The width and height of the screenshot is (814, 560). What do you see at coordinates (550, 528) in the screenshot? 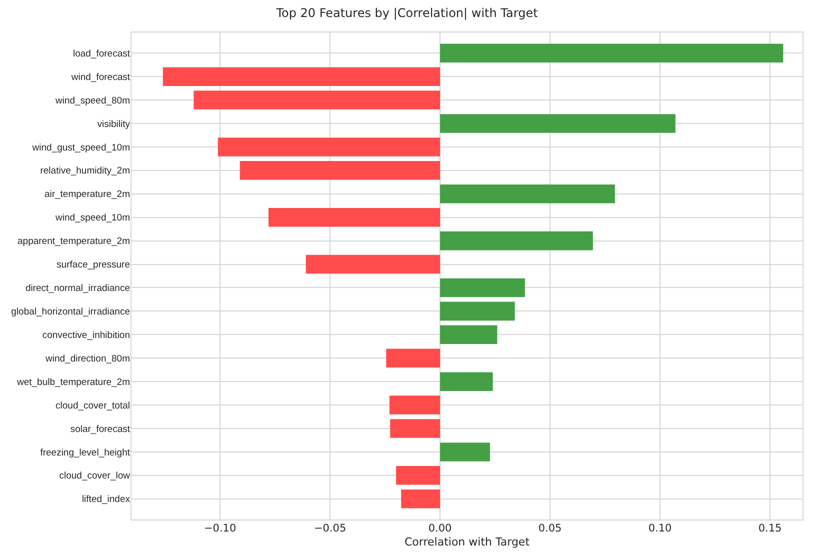
I see `x-tick-label: 0.05` at bounding box center [550, 528].